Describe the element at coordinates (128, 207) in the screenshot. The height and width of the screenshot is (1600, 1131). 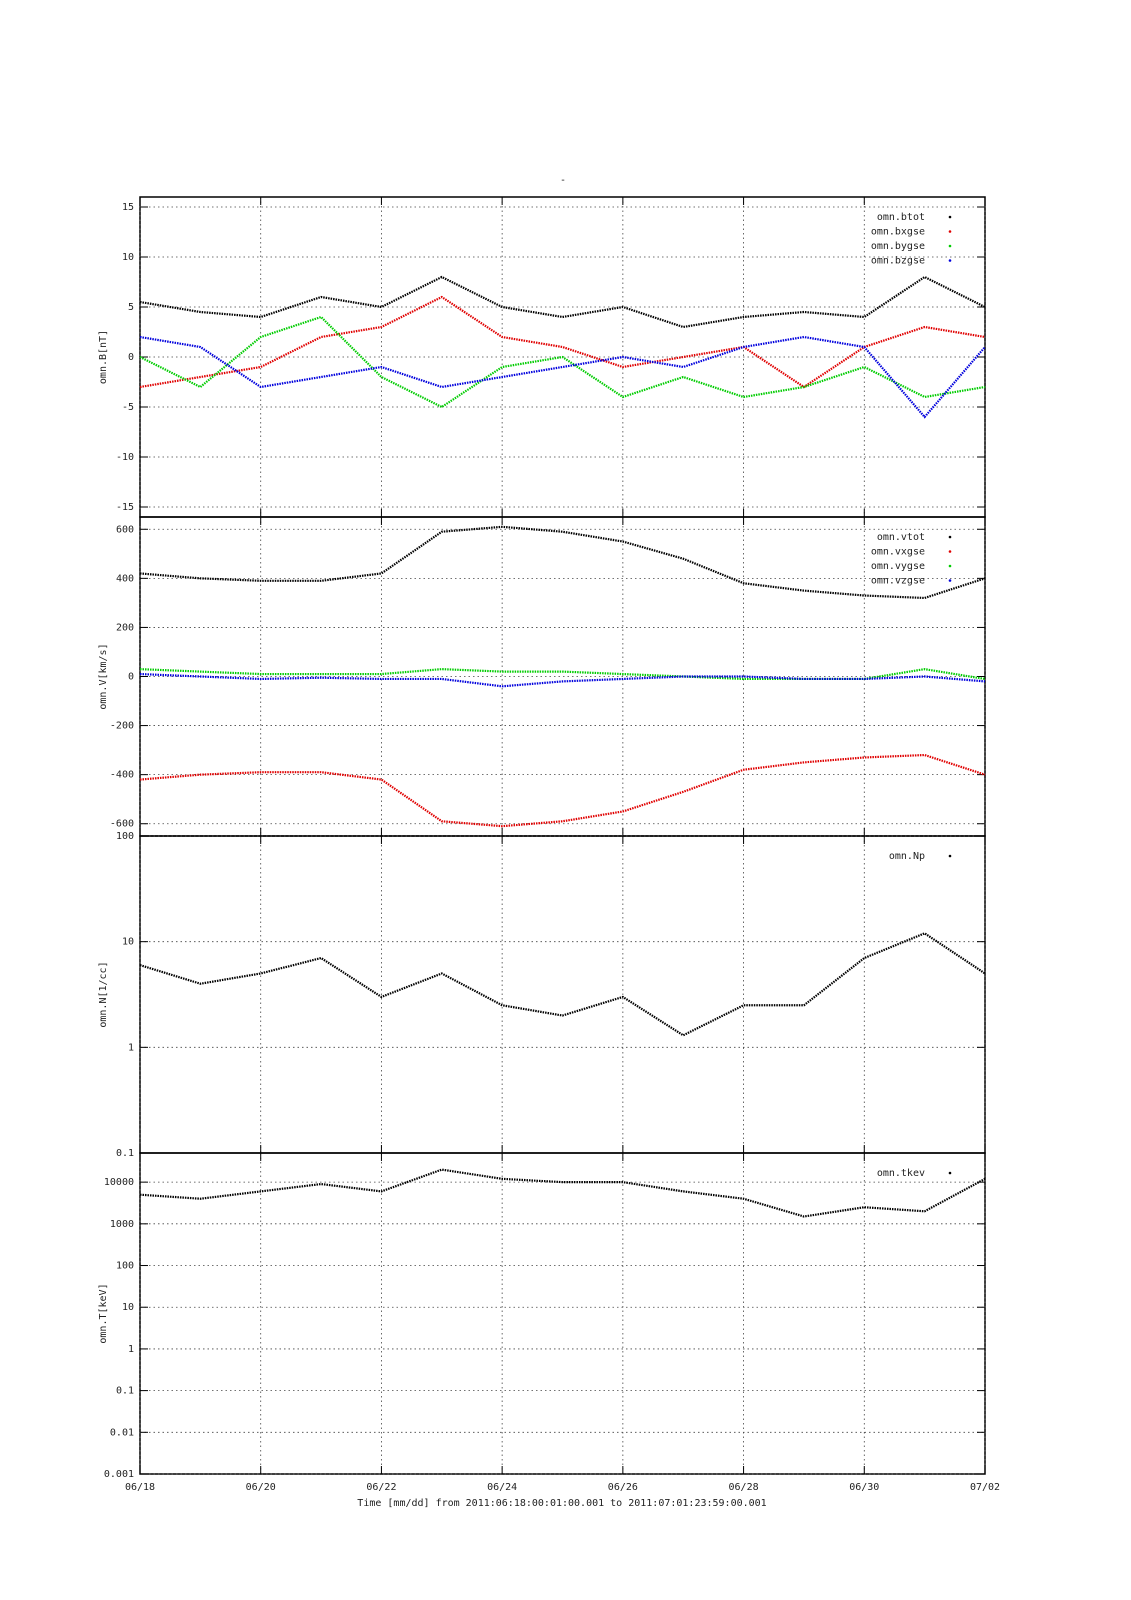
I see `y-tick-label: 15` at that location.